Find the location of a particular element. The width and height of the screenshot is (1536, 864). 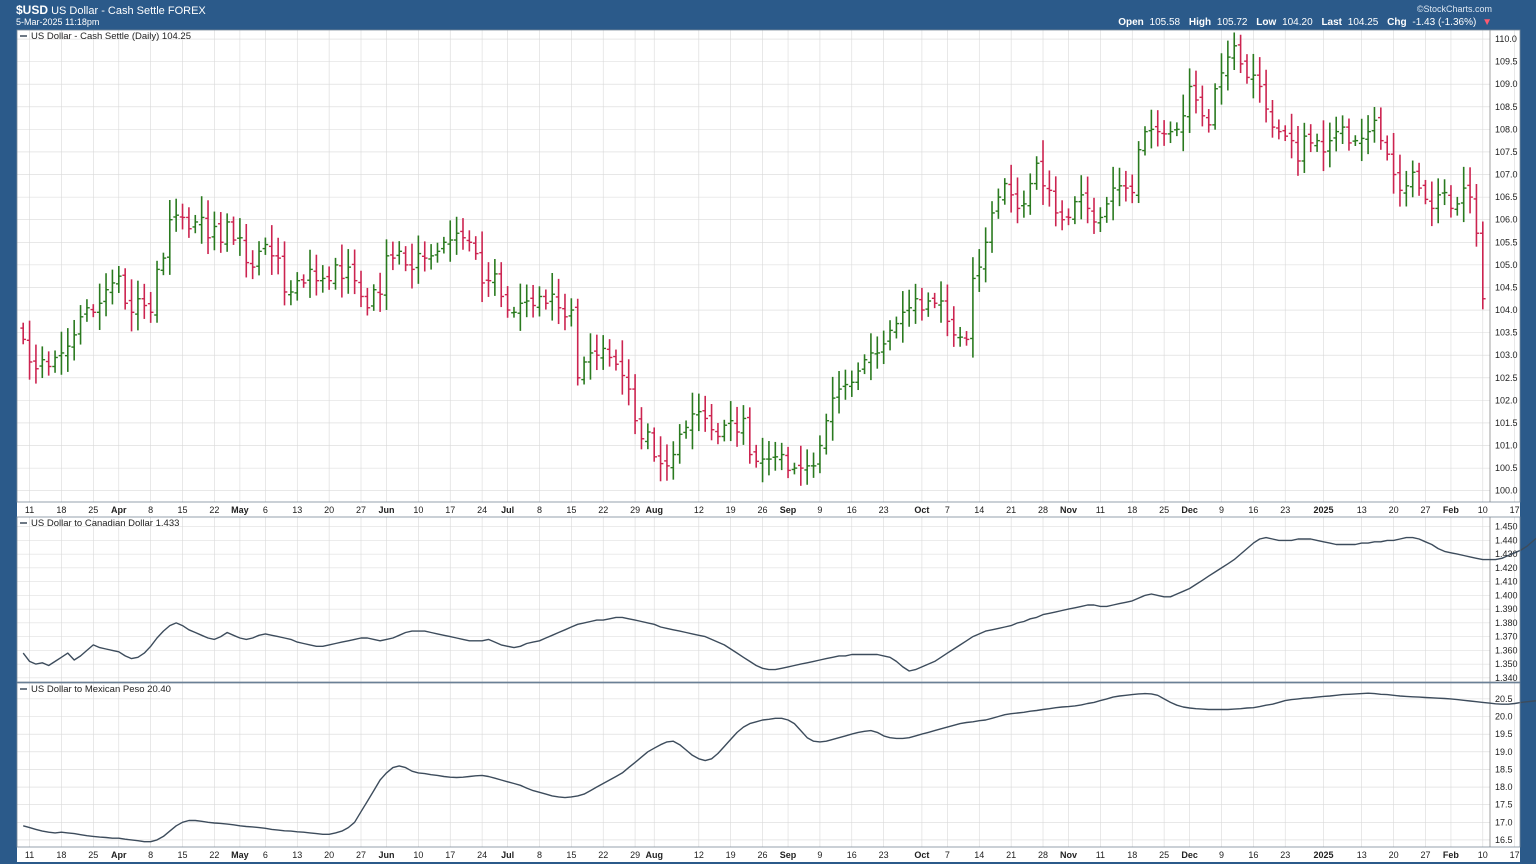

x-tick-label: 16 is located at coordinates (852, 510).